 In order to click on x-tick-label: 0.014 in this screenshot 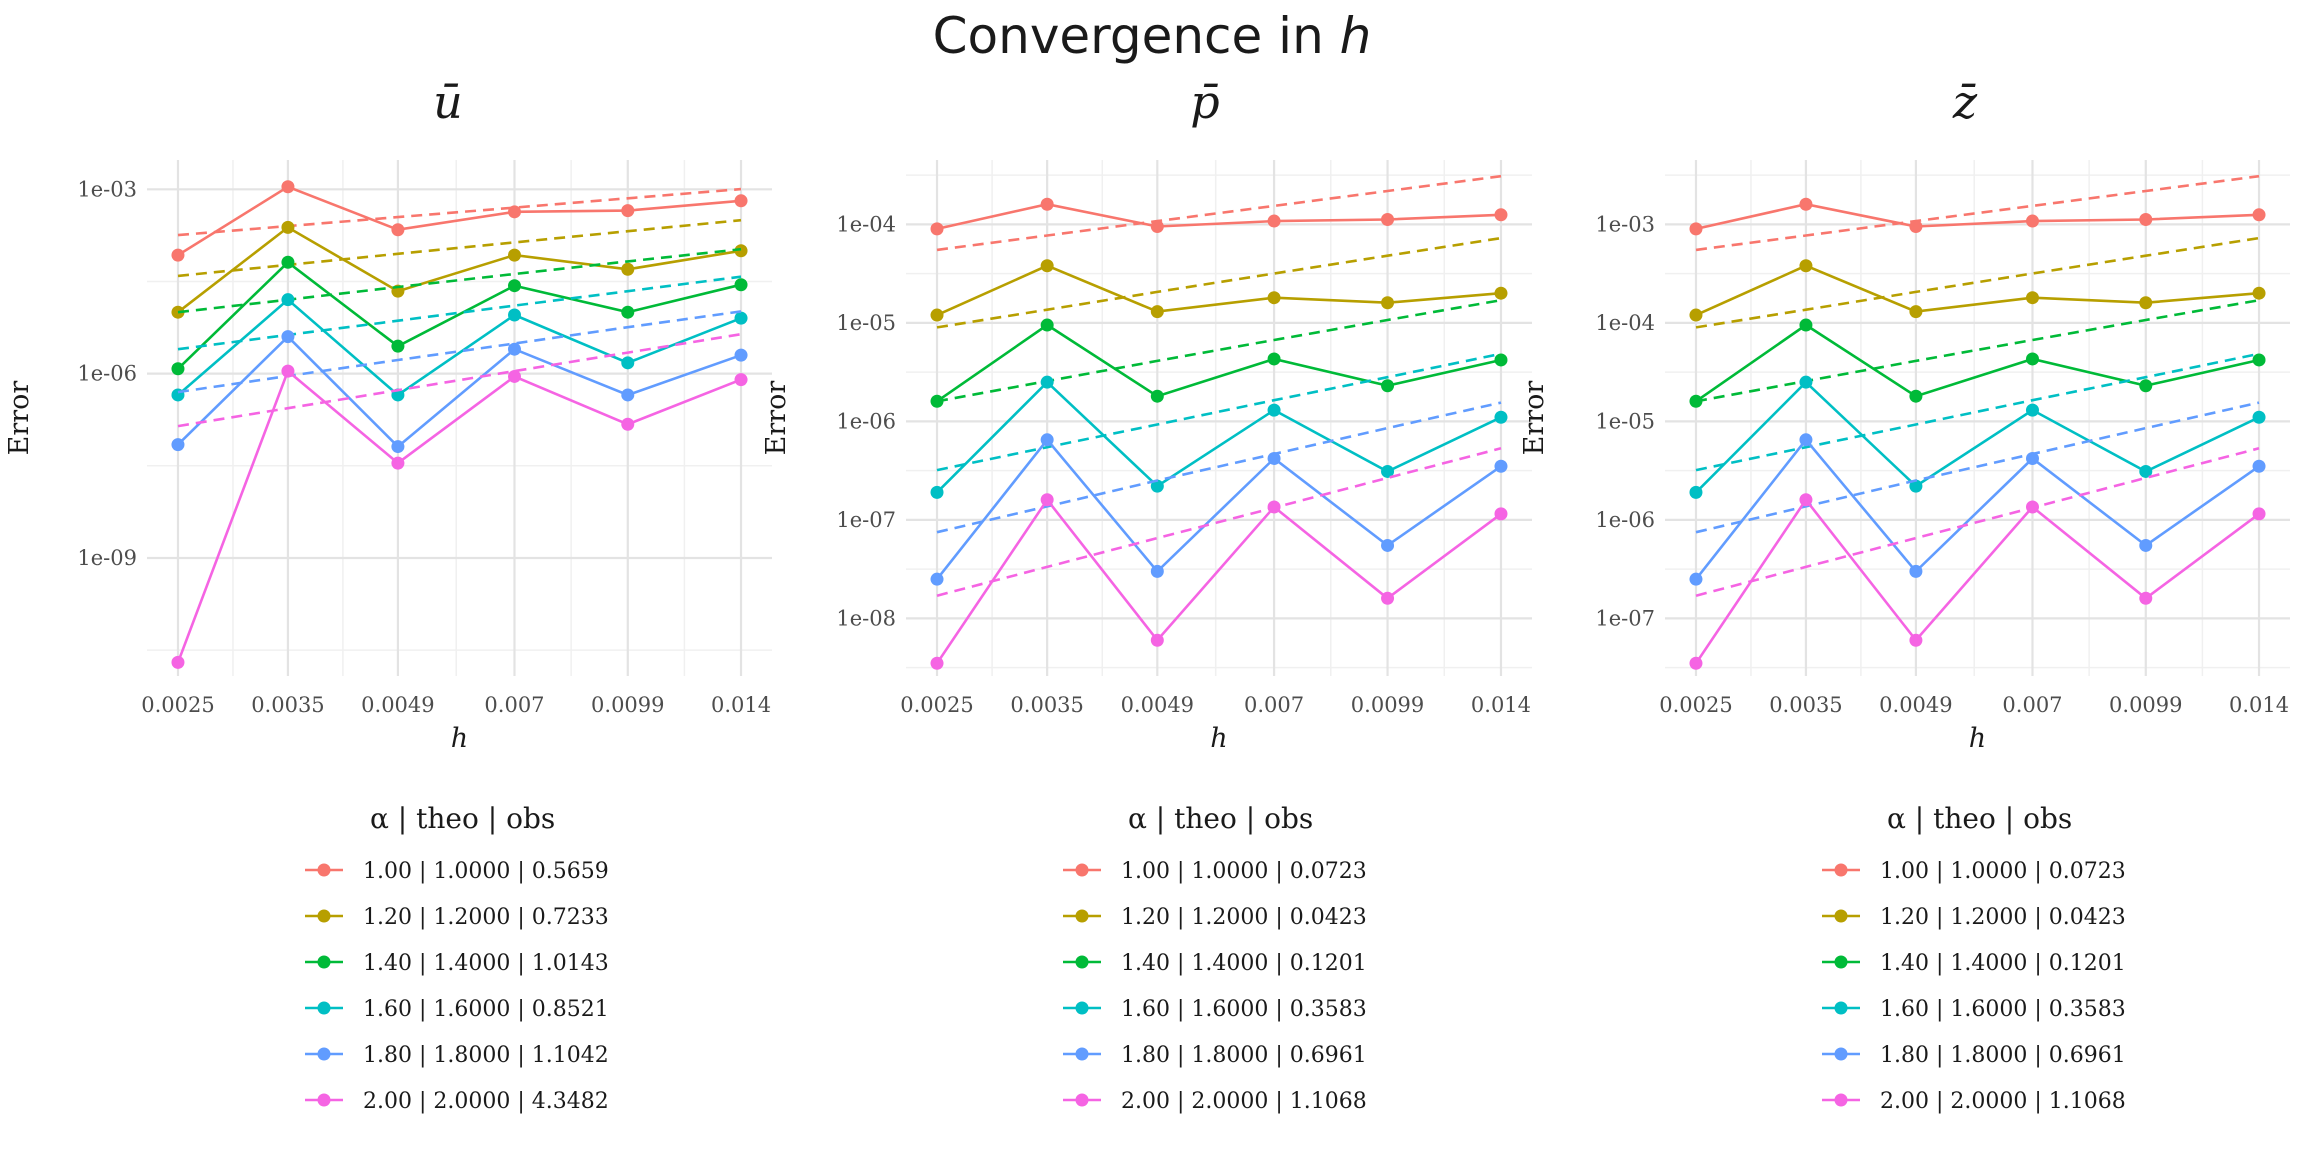, I will do `click(2259, 705)`.